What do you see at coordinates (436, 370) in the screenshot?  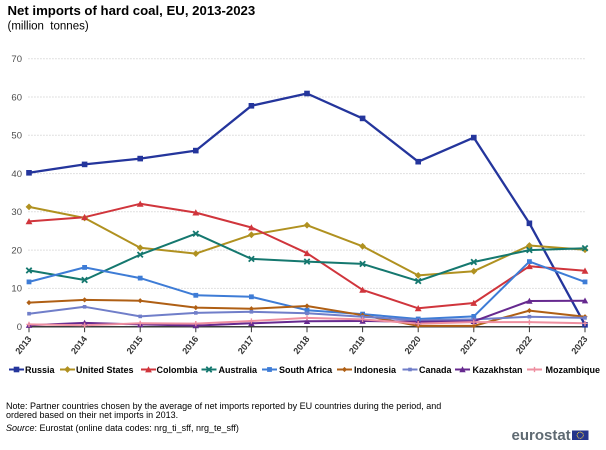 I see `svg-text: Canada` at bounding box center [436, 370].